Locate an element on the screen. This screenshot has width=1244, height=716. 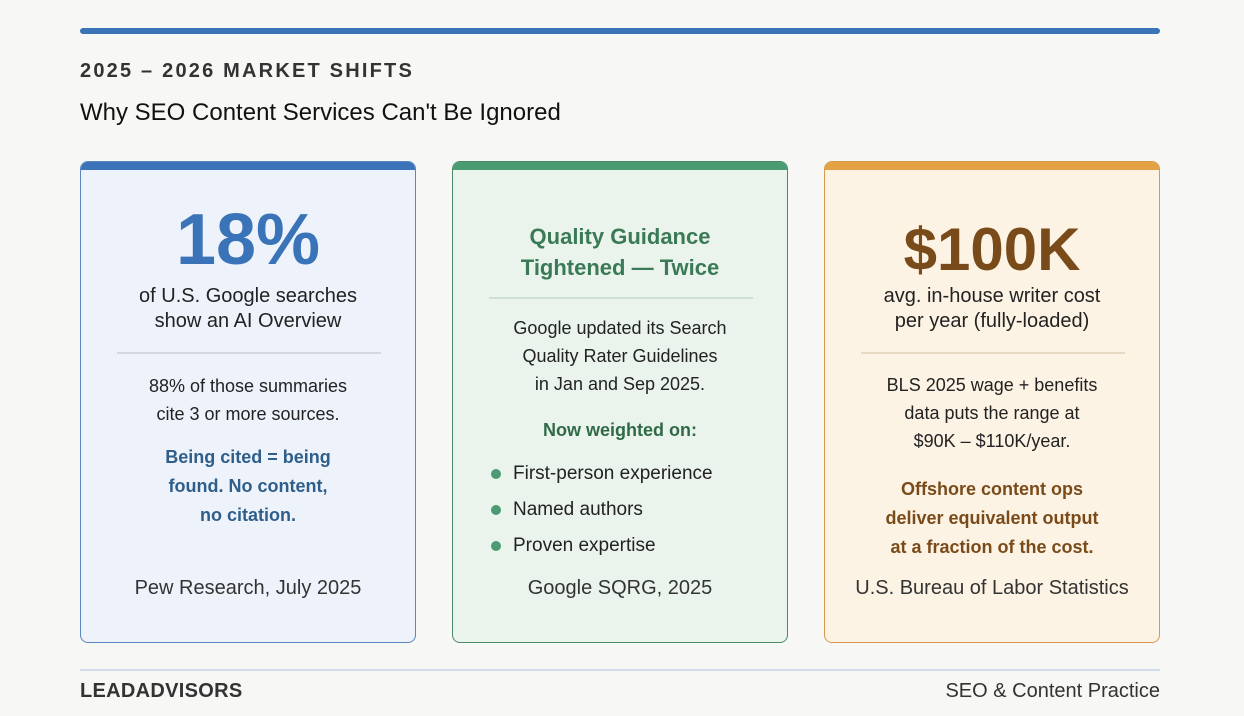
stat-value: $100K is located at coordinates (992, 249).